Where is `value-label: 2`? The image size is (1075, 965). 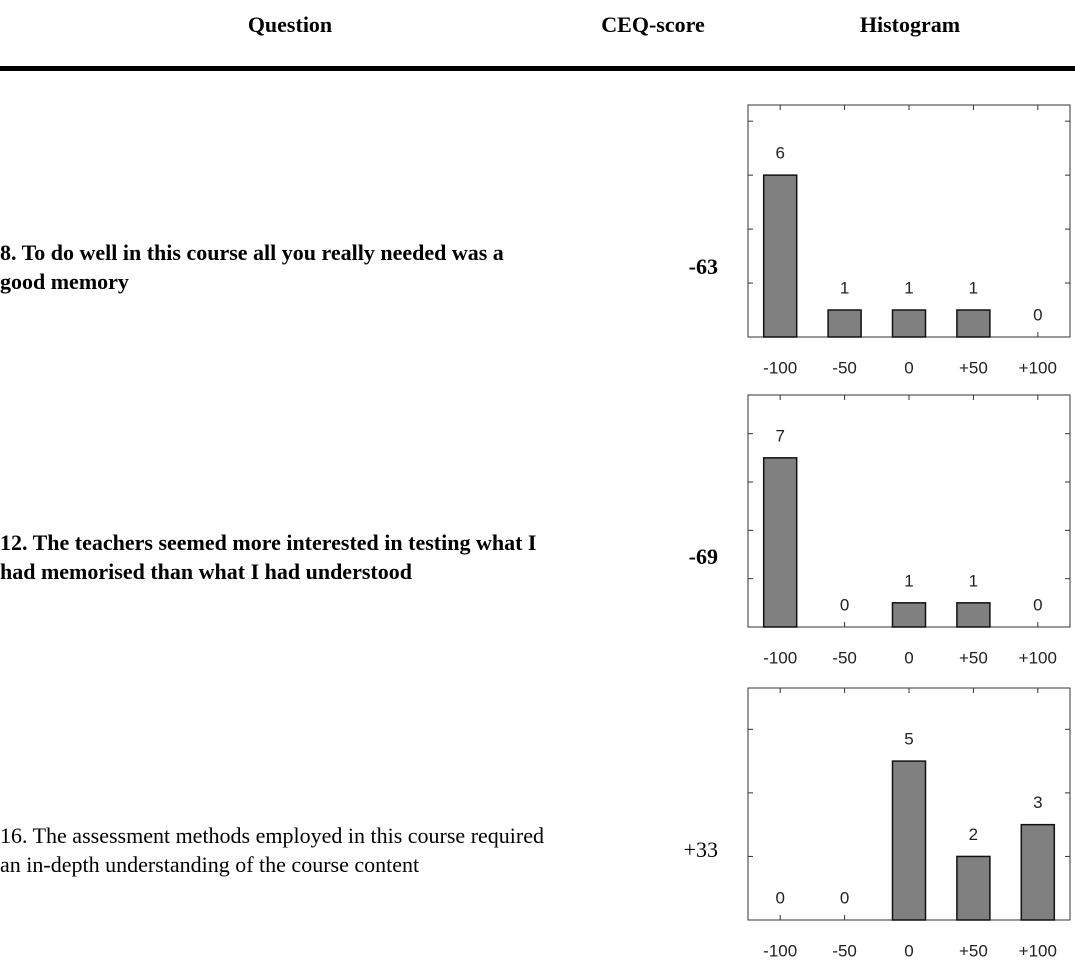
value-label: 2 is located at coordinates (973, 834).